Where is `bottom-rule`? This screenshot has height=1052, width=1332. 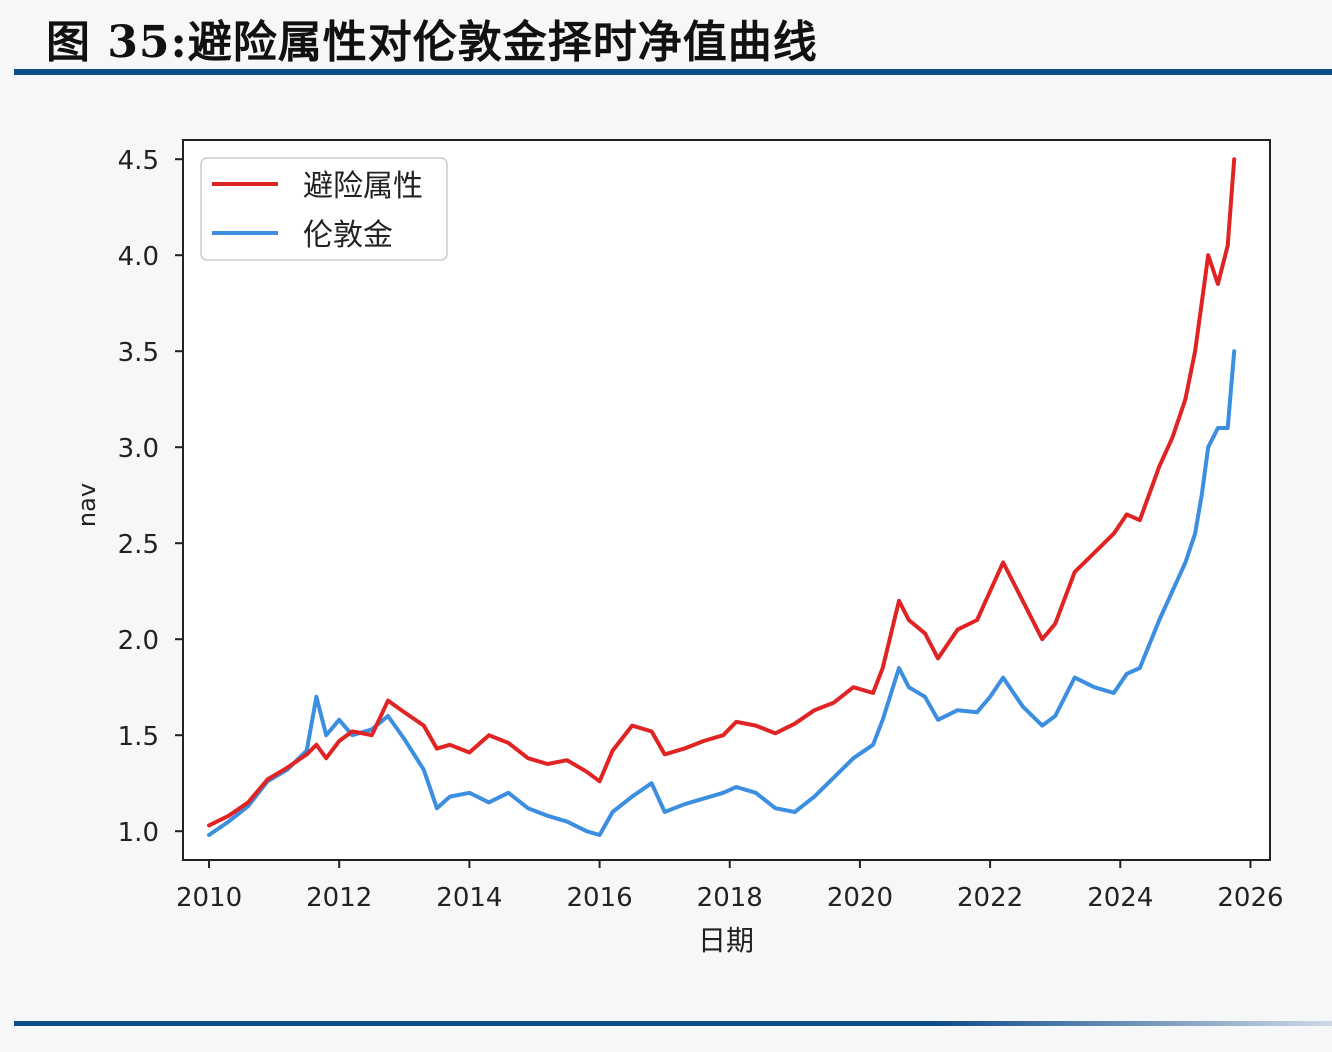 bottom-rule is located at coordinates (673, 1023).